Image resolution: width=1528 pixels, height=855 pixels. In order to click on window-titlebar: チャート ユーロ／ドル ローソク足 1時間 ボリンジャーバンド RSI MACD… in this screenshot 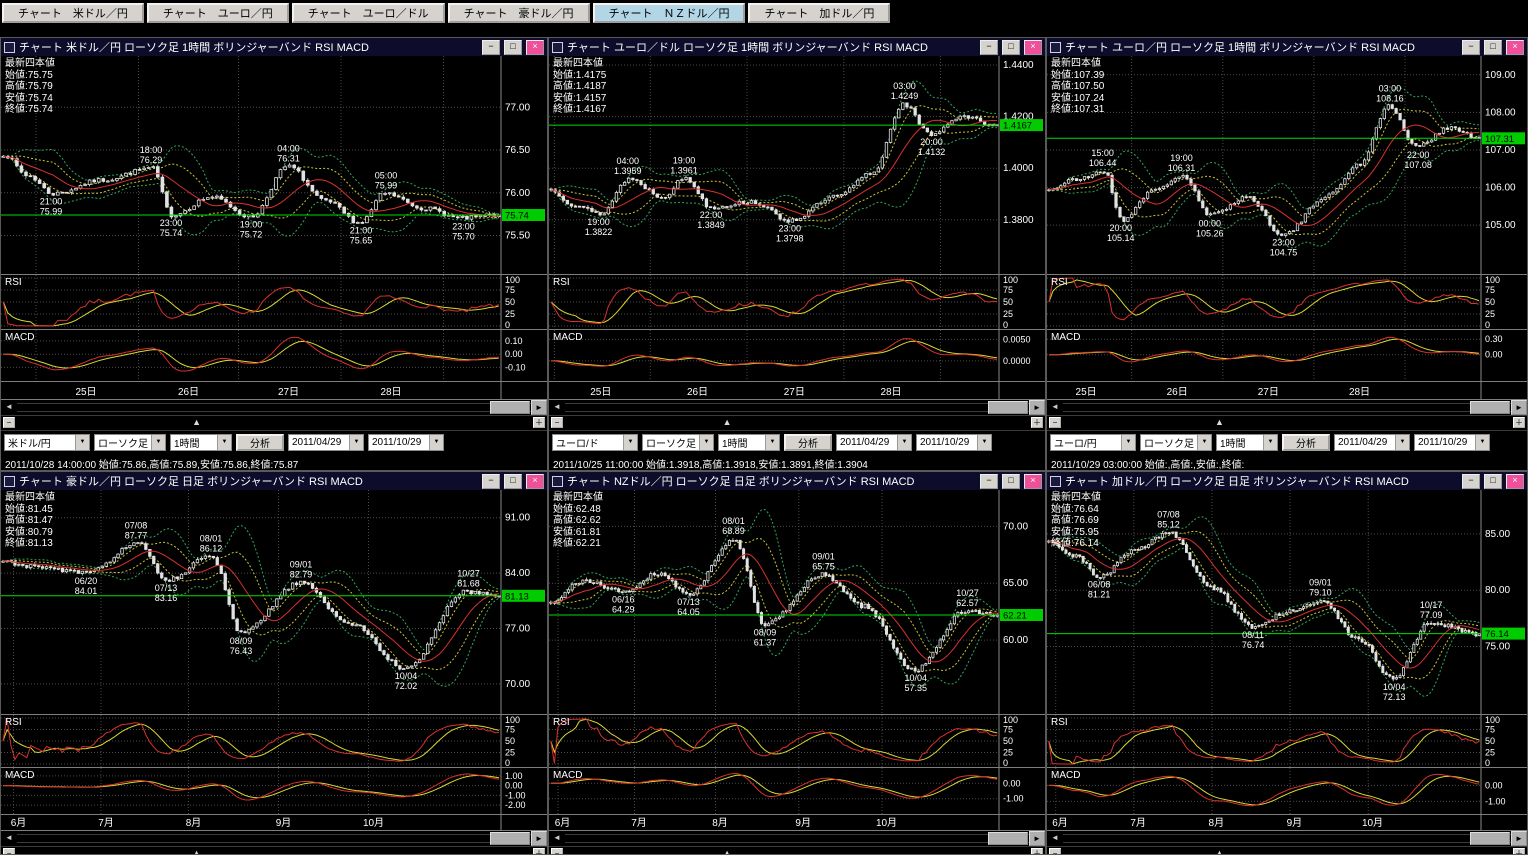, I will do `click(797, 47)`.